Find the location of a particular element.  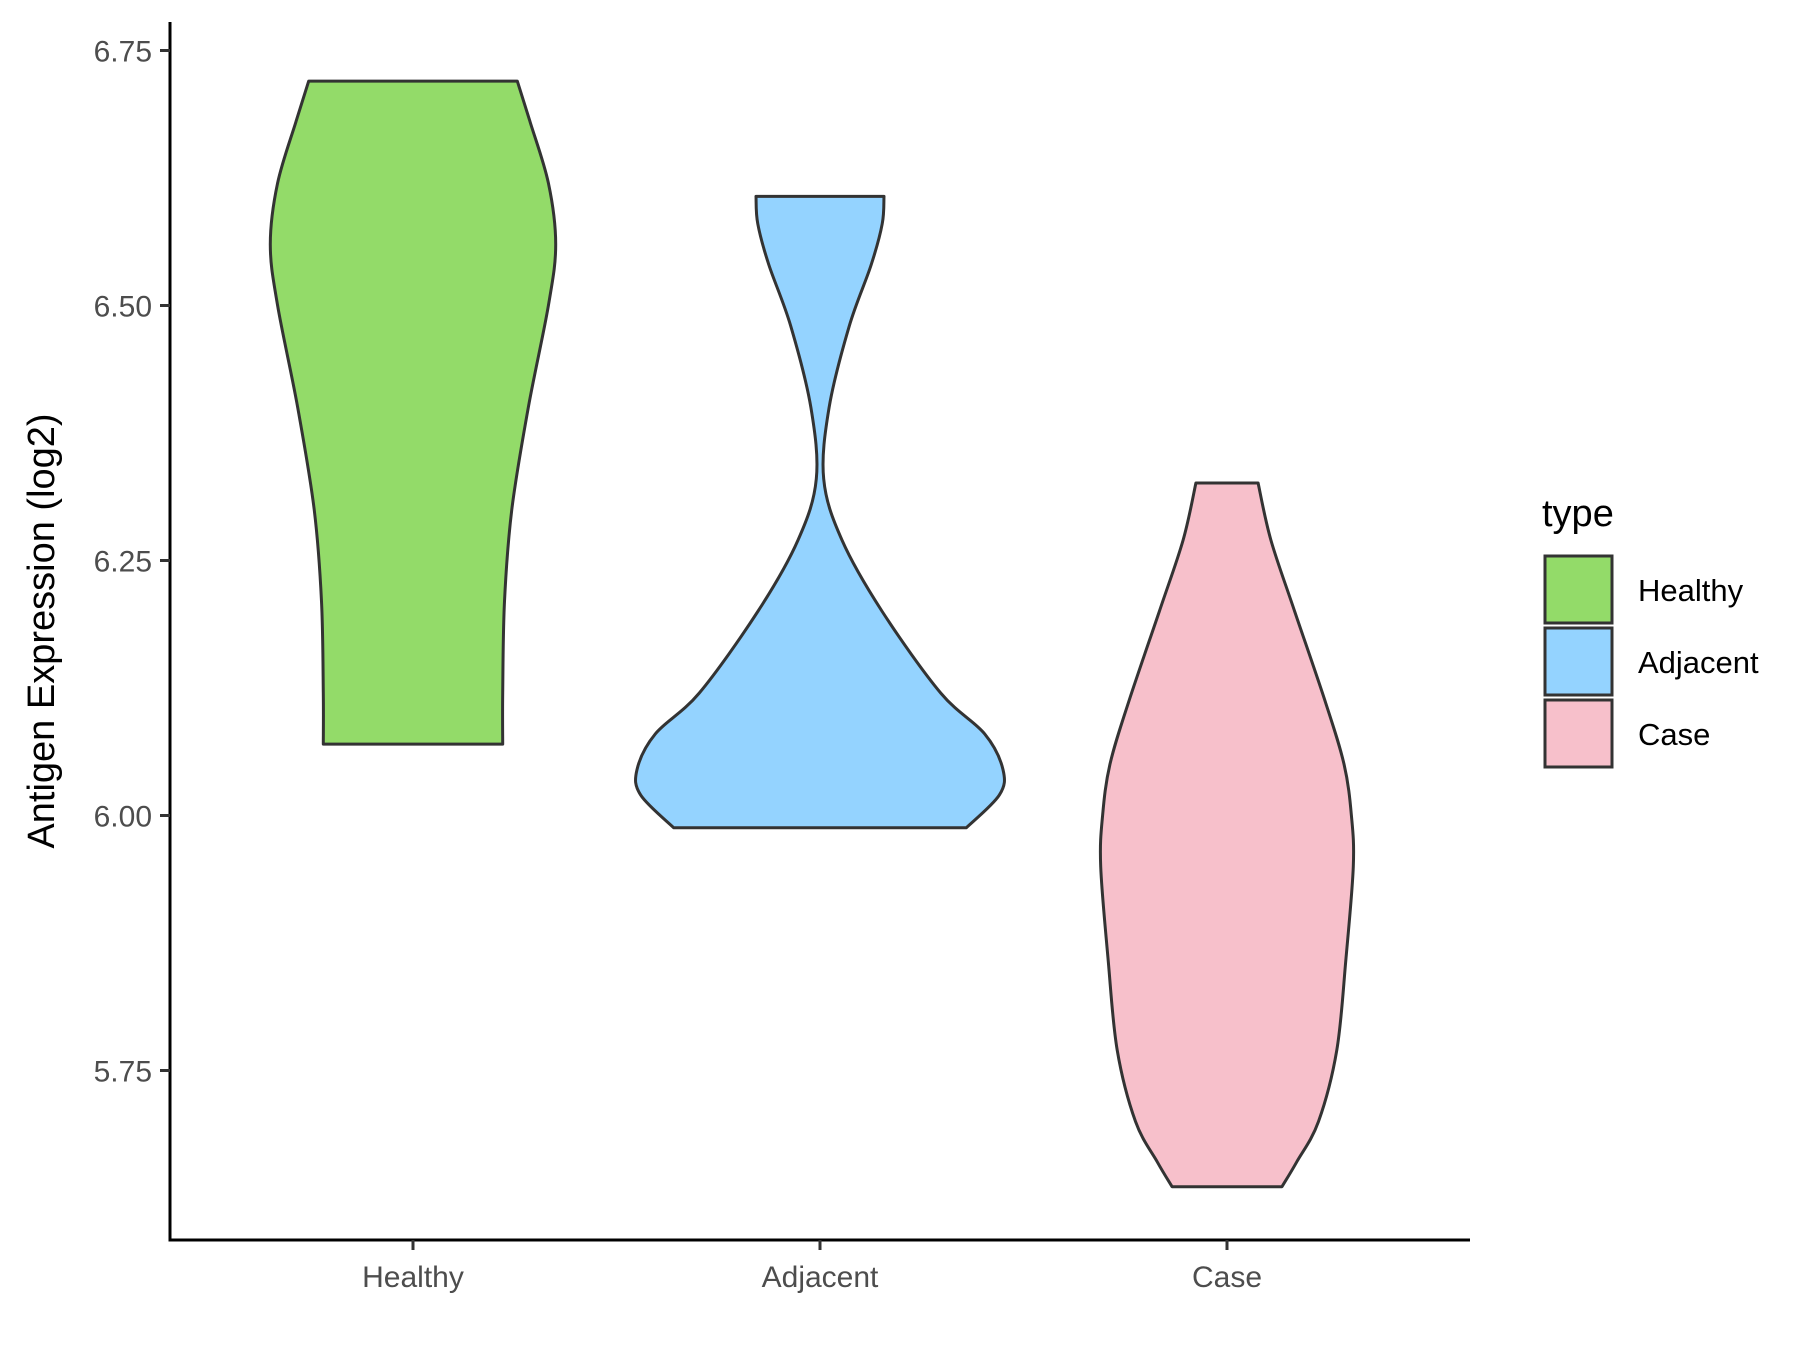

legend-label: Case is located at coordinates (1674, 734).